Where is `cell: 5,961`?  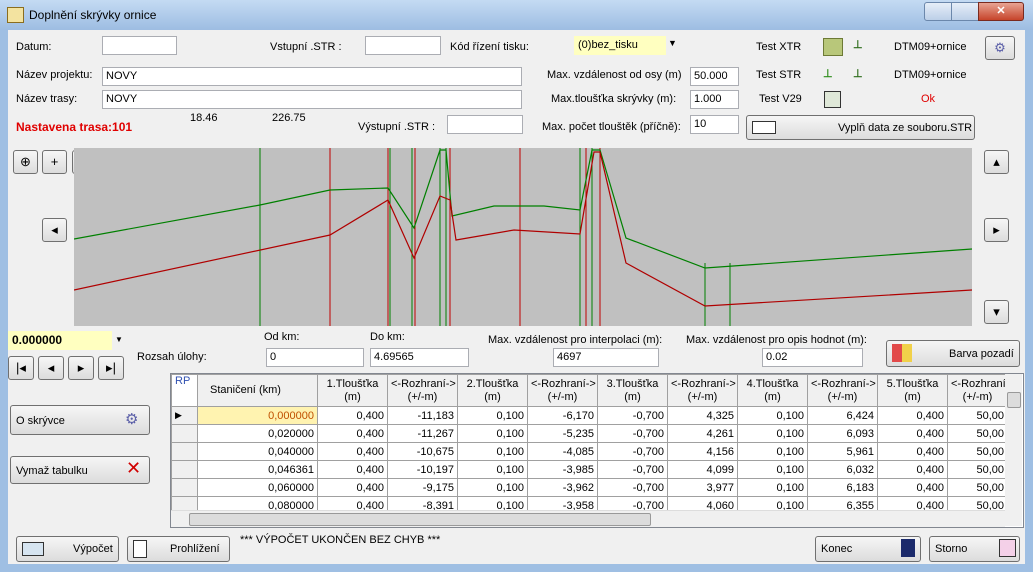
cell: 5,961 is located at coordinates (842, 451).